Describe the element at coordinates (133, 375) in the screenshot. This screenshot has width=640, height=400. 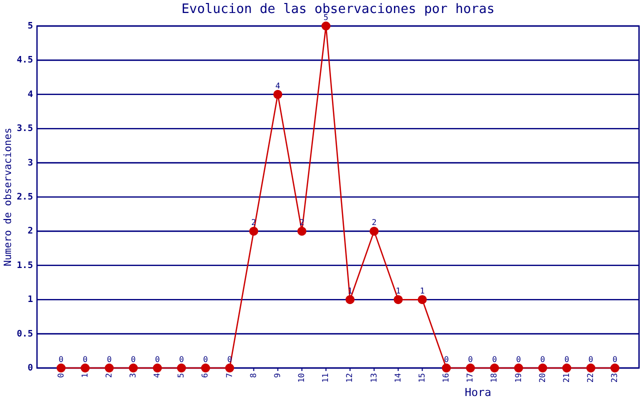
I see `x-tick-label: 3` at that location.